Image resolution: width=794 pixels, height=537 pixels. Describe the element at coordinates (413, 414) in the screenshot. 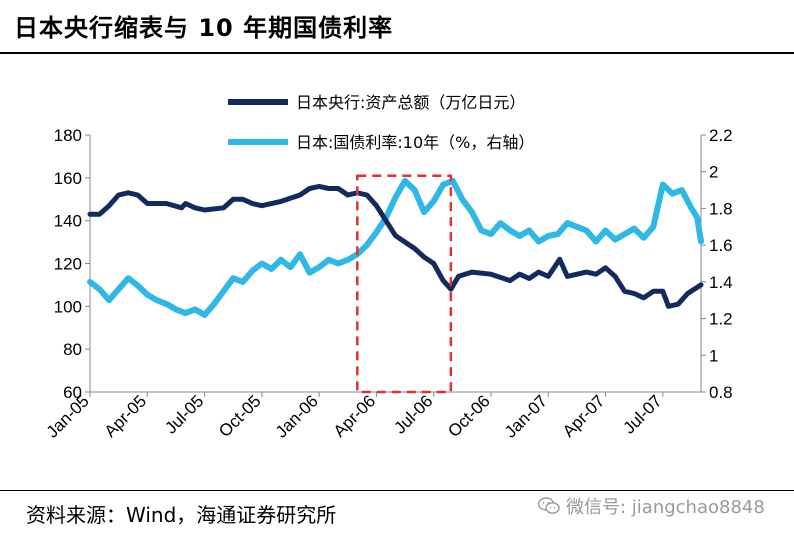

I see `x-tick-label: Jul-06` at that location.